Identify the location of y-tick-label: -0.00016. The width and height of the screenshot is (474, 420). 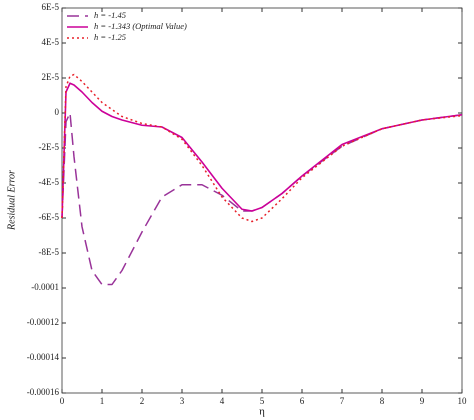
(43, 392).